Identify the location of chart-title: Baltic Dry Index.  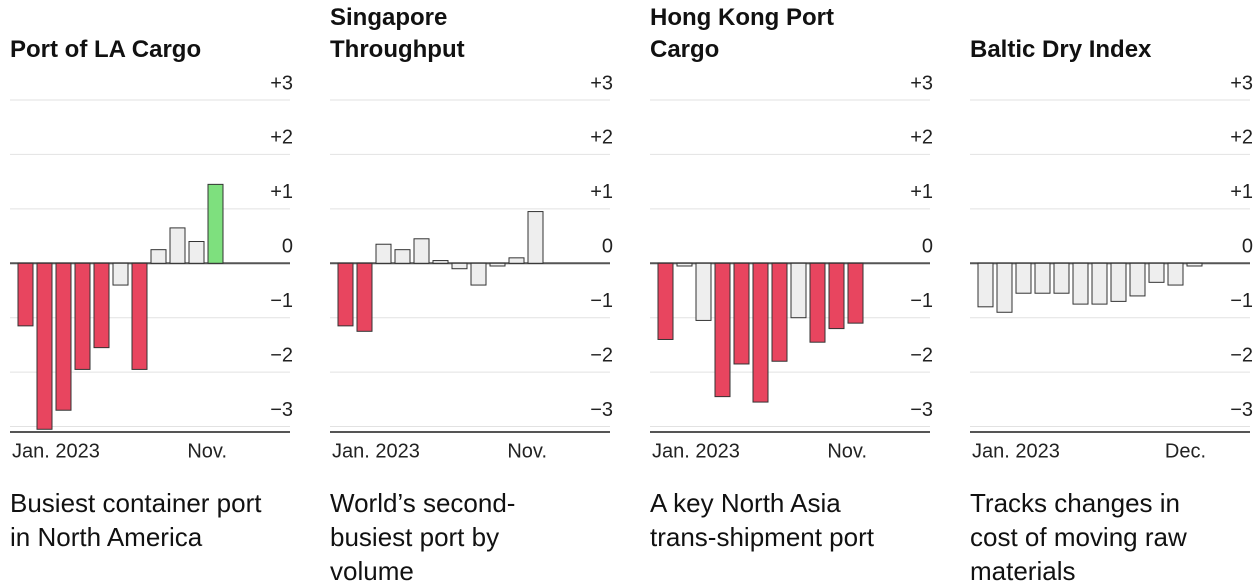
(1061, 49).